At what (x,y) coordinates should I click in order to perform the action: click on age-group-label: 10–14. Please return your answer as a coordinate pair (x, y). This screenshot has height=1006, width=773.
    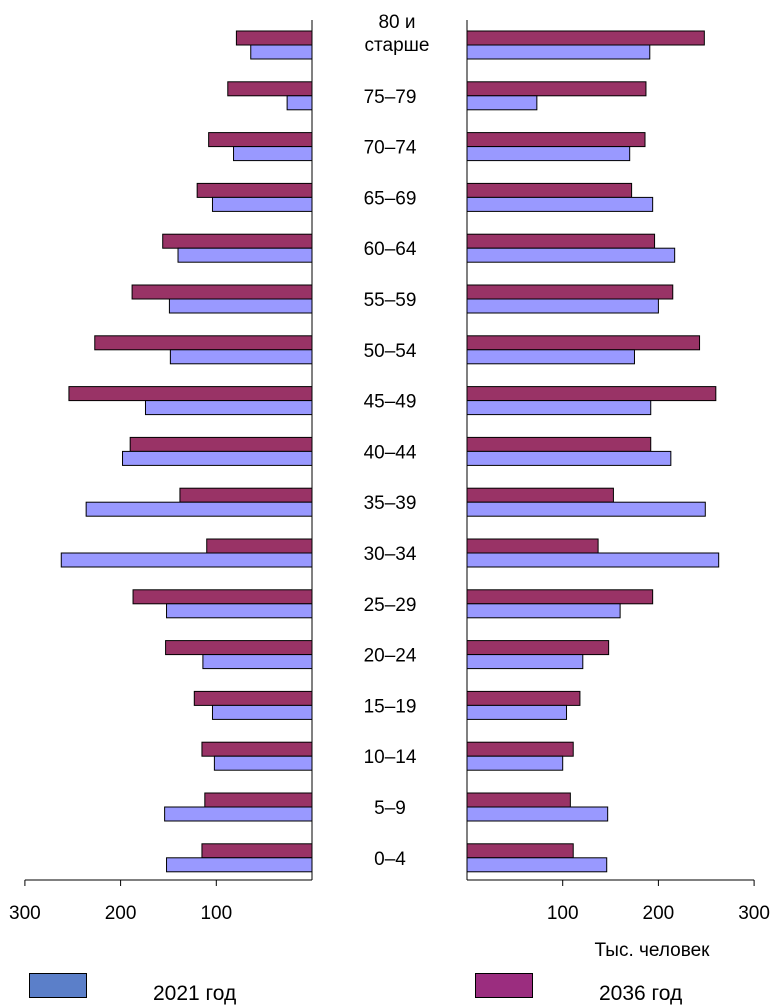
    Looking at the image, I should click on (390, 757).